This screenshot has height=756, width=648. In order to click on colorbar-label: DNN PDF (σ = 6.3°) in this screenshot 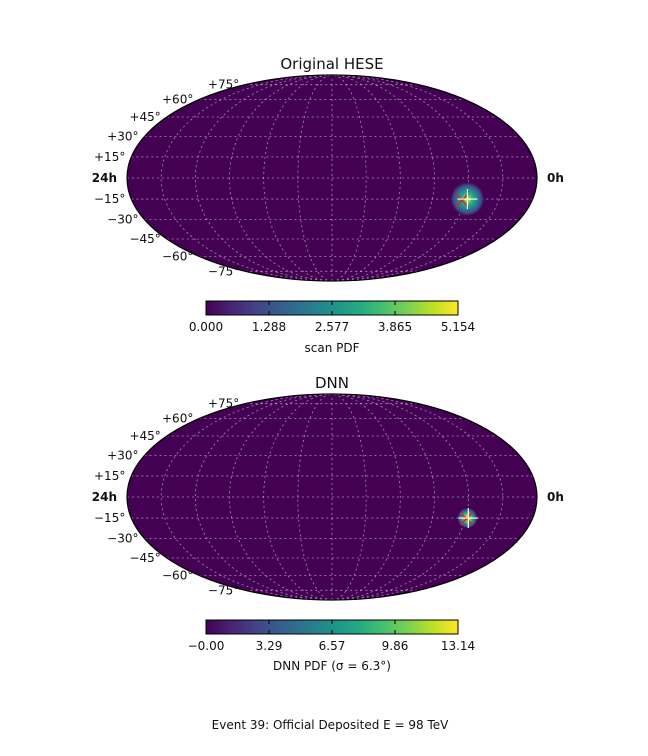, I will do `click(332, 666)`.